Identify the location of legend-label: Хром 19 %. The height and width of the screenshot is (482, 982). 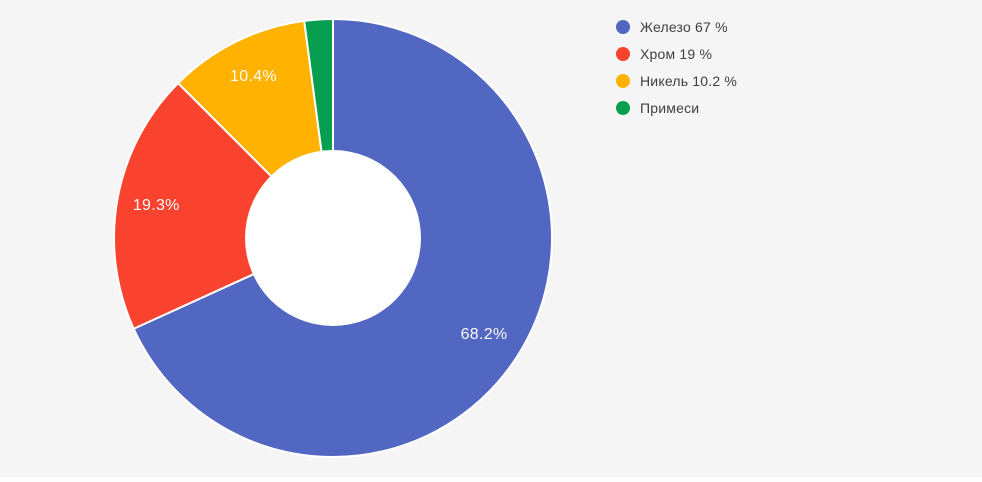
(676, 53).